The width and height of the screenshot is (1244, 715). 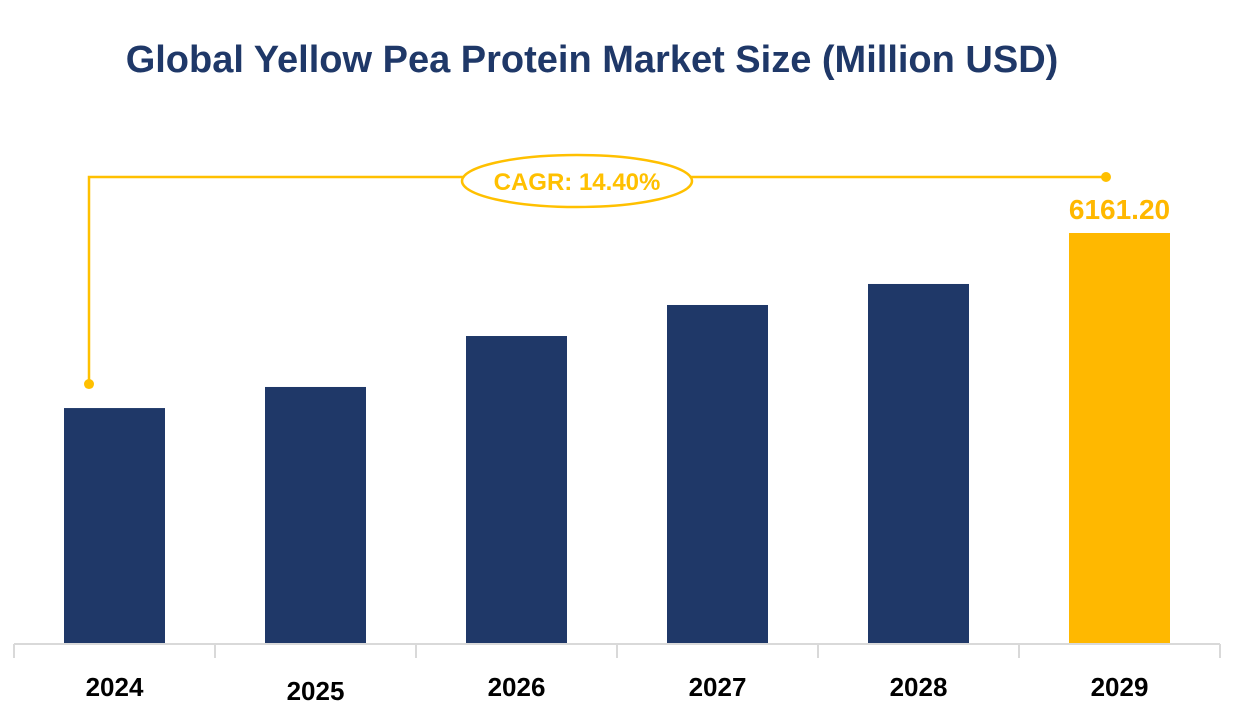 What do you see at coordinates (316, 691) in the screenshot?
I see `x-tick-label: 2025` at bounding box center [316, 691].